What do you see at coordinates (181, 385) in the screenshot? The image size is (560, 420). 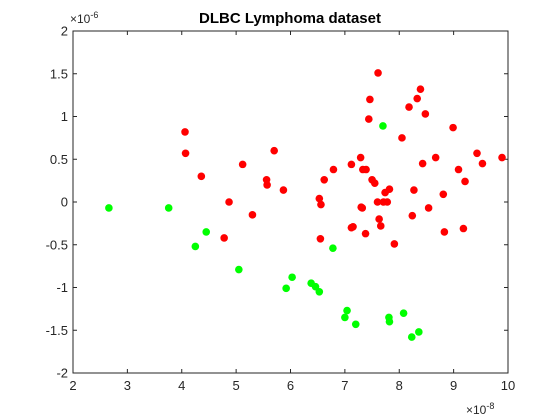 I see `x-tick-label: 4` at bounding box center [181, 385].